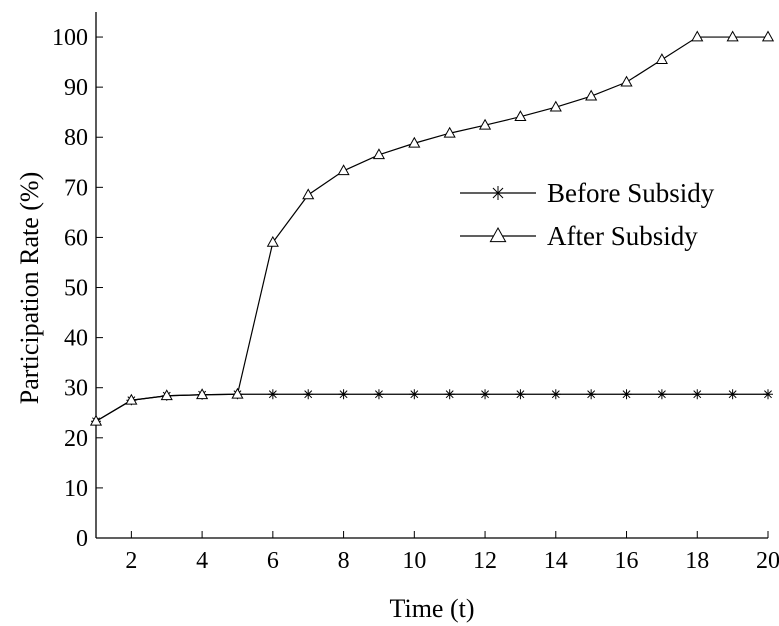 The height and width of the screenshot is (626, 779). Describe the element at coordinates (70, 38) in the screenshot. I see `y-tick-label: 100` at that location.